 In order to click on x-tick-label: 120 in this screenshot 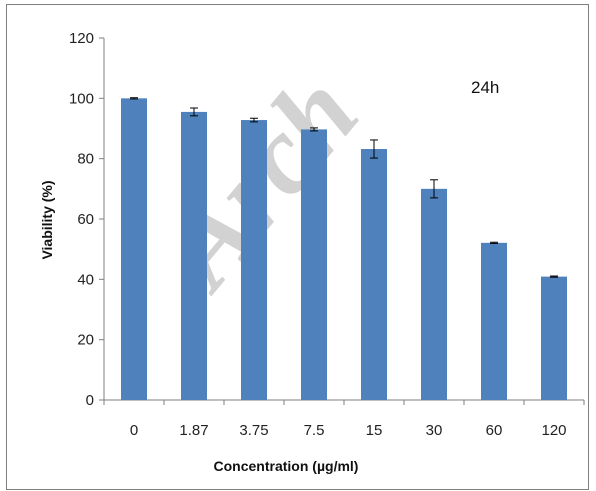, I will do `click(553, 430)`.